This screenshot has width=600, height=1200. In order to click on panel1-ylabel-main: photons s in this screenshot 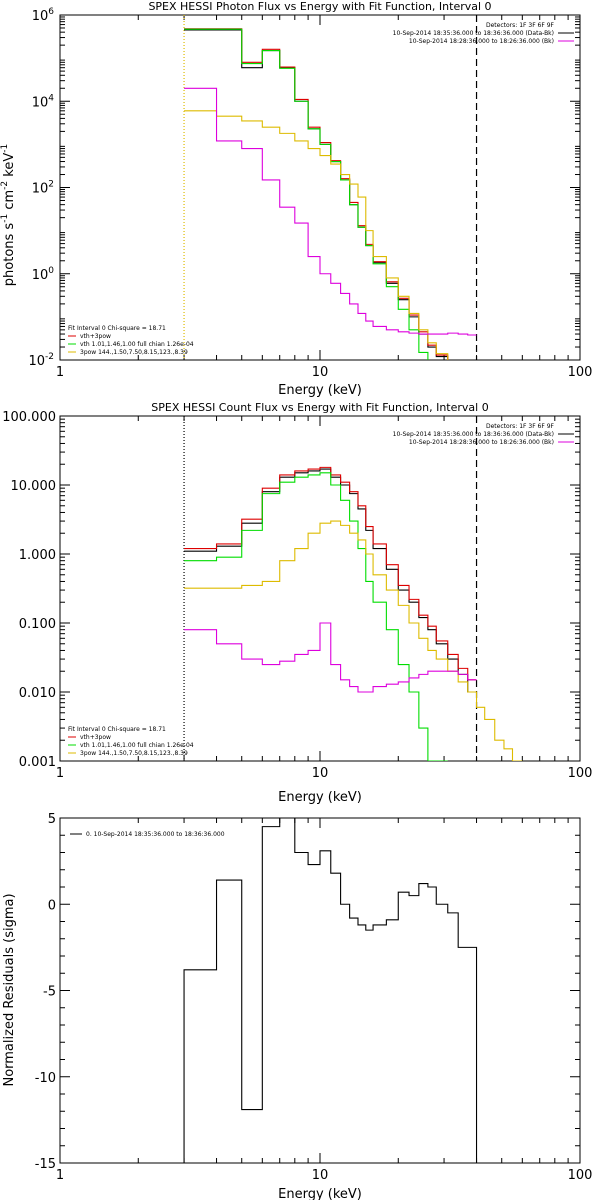, I will do `click(9, 255)`.